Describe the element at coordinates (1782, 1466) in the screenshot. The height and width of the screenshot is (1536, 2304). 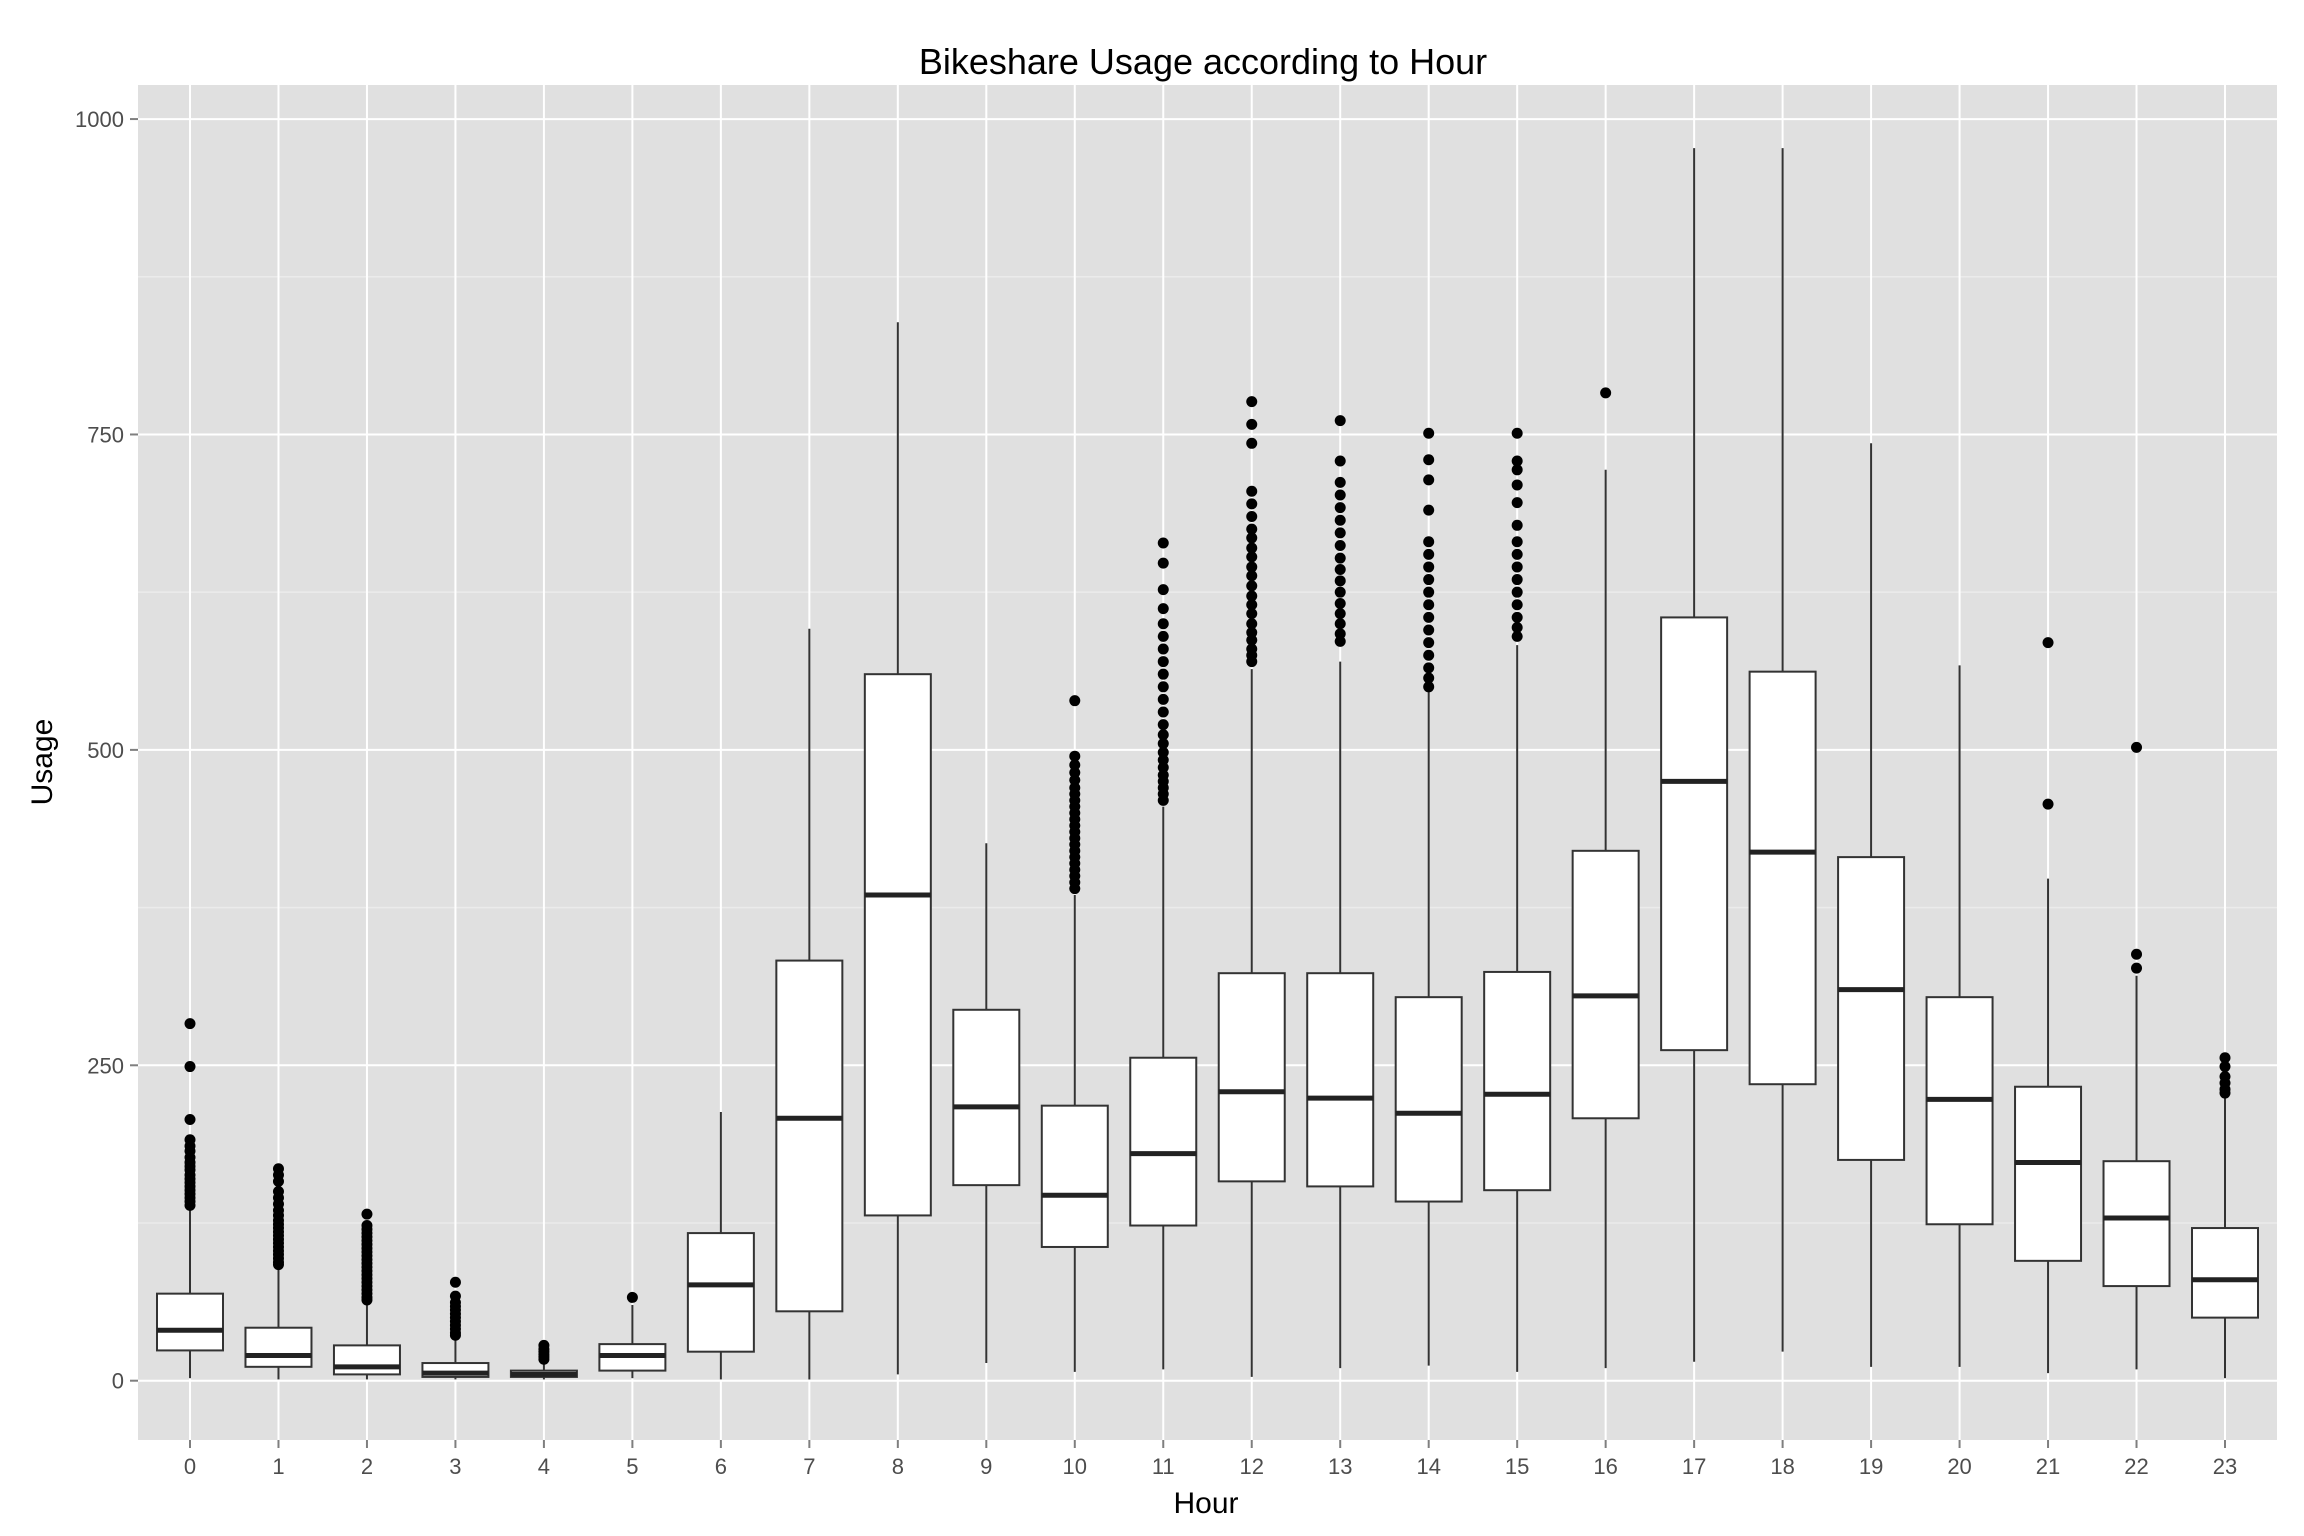
I see `x-tick-label: 18` at that location.